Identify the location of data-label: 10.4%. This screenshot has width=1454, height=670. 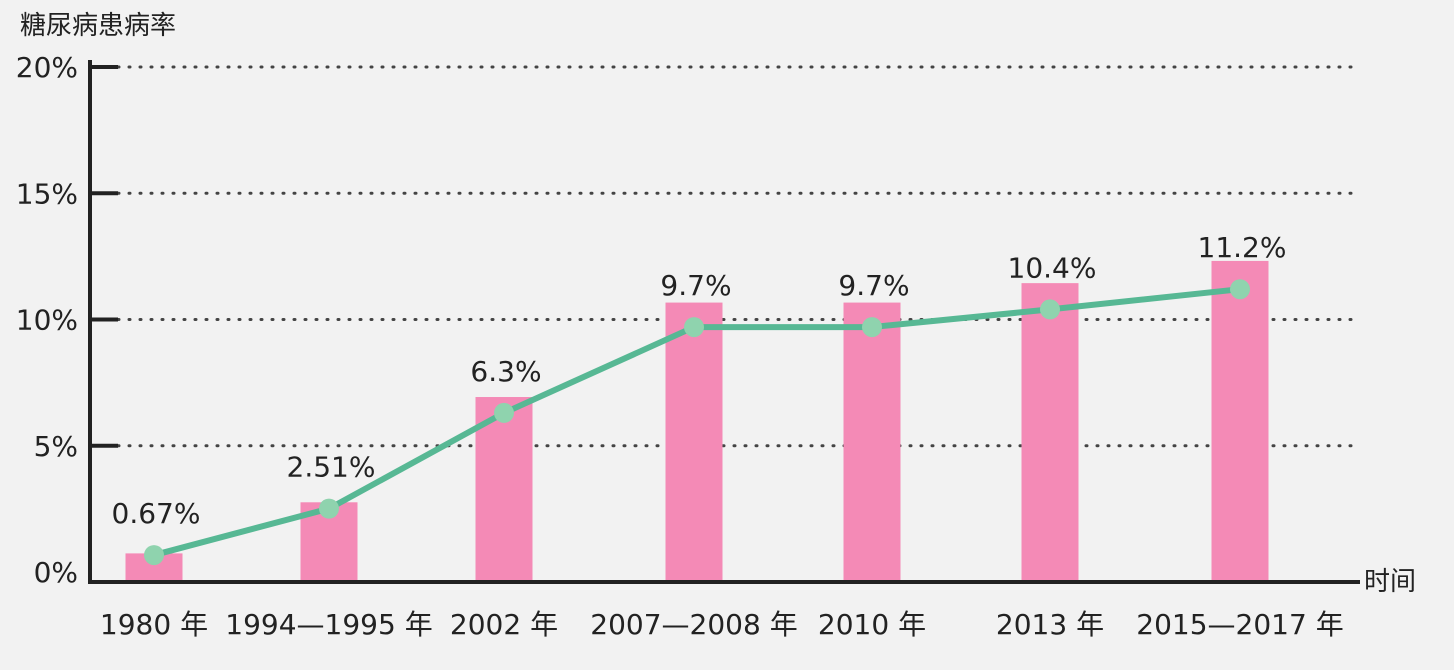
(1052, 267).